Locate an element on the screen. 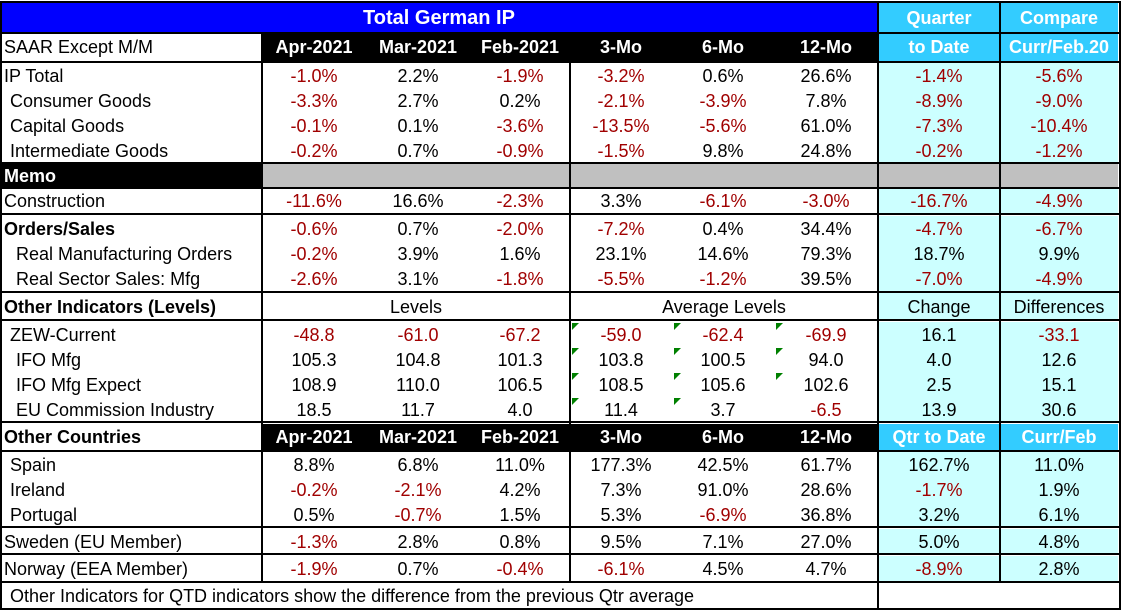 The height and width of the screenshot is (611, 1121). value-cell: 42.5% is located at coordinates (723, 464).